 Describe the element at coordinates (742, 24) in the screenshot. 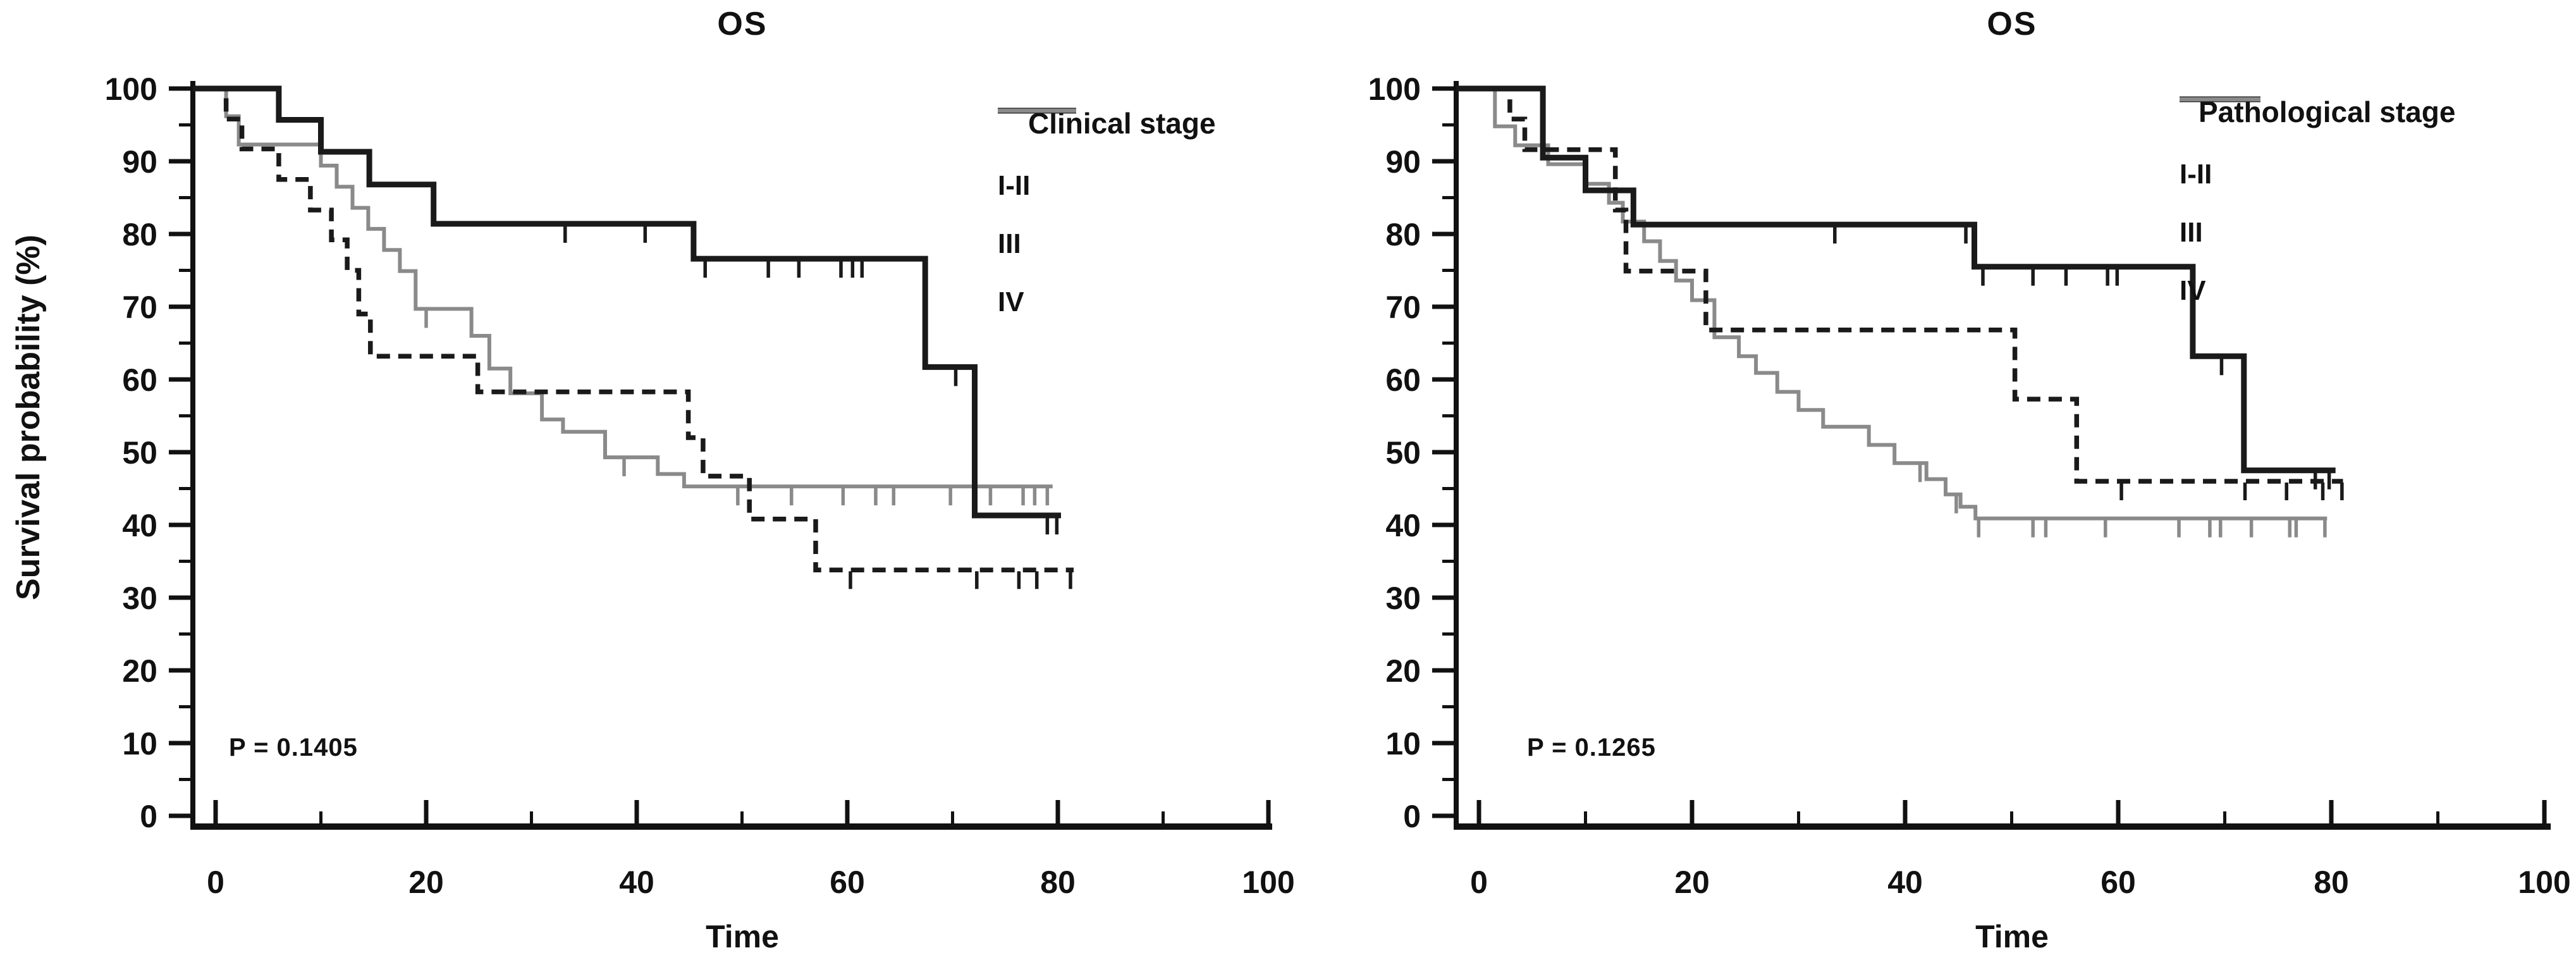

I see `left-panel-title: OS` at that location.